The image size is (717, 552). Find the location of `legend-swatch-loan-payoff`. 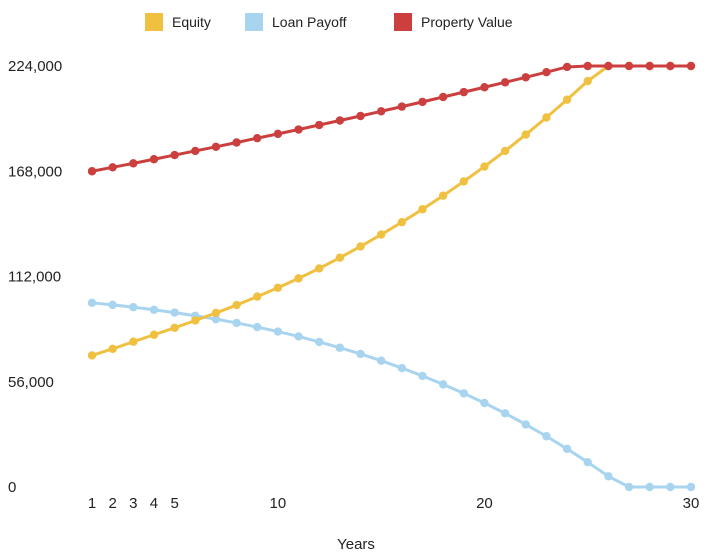

legend-swatch-loan-payoff is located at coordinates (254, 22).